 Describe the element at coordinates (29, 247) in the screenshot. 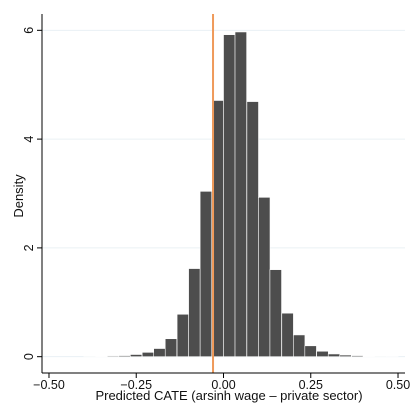

I see `y-tick-label: 2` at that location.